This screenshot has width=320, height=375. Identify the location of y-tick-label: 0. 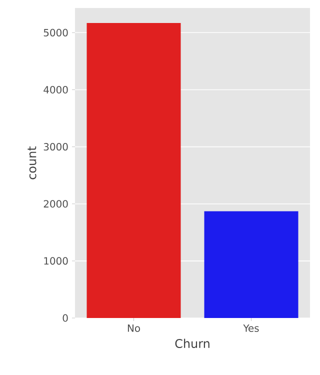
(65, 318).